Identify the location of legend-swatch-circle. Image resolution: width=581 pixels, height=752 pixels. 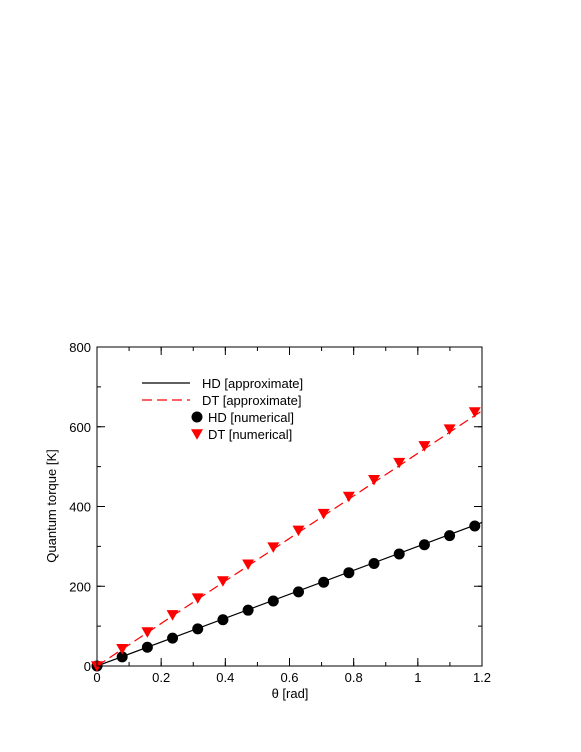
(197, 417).